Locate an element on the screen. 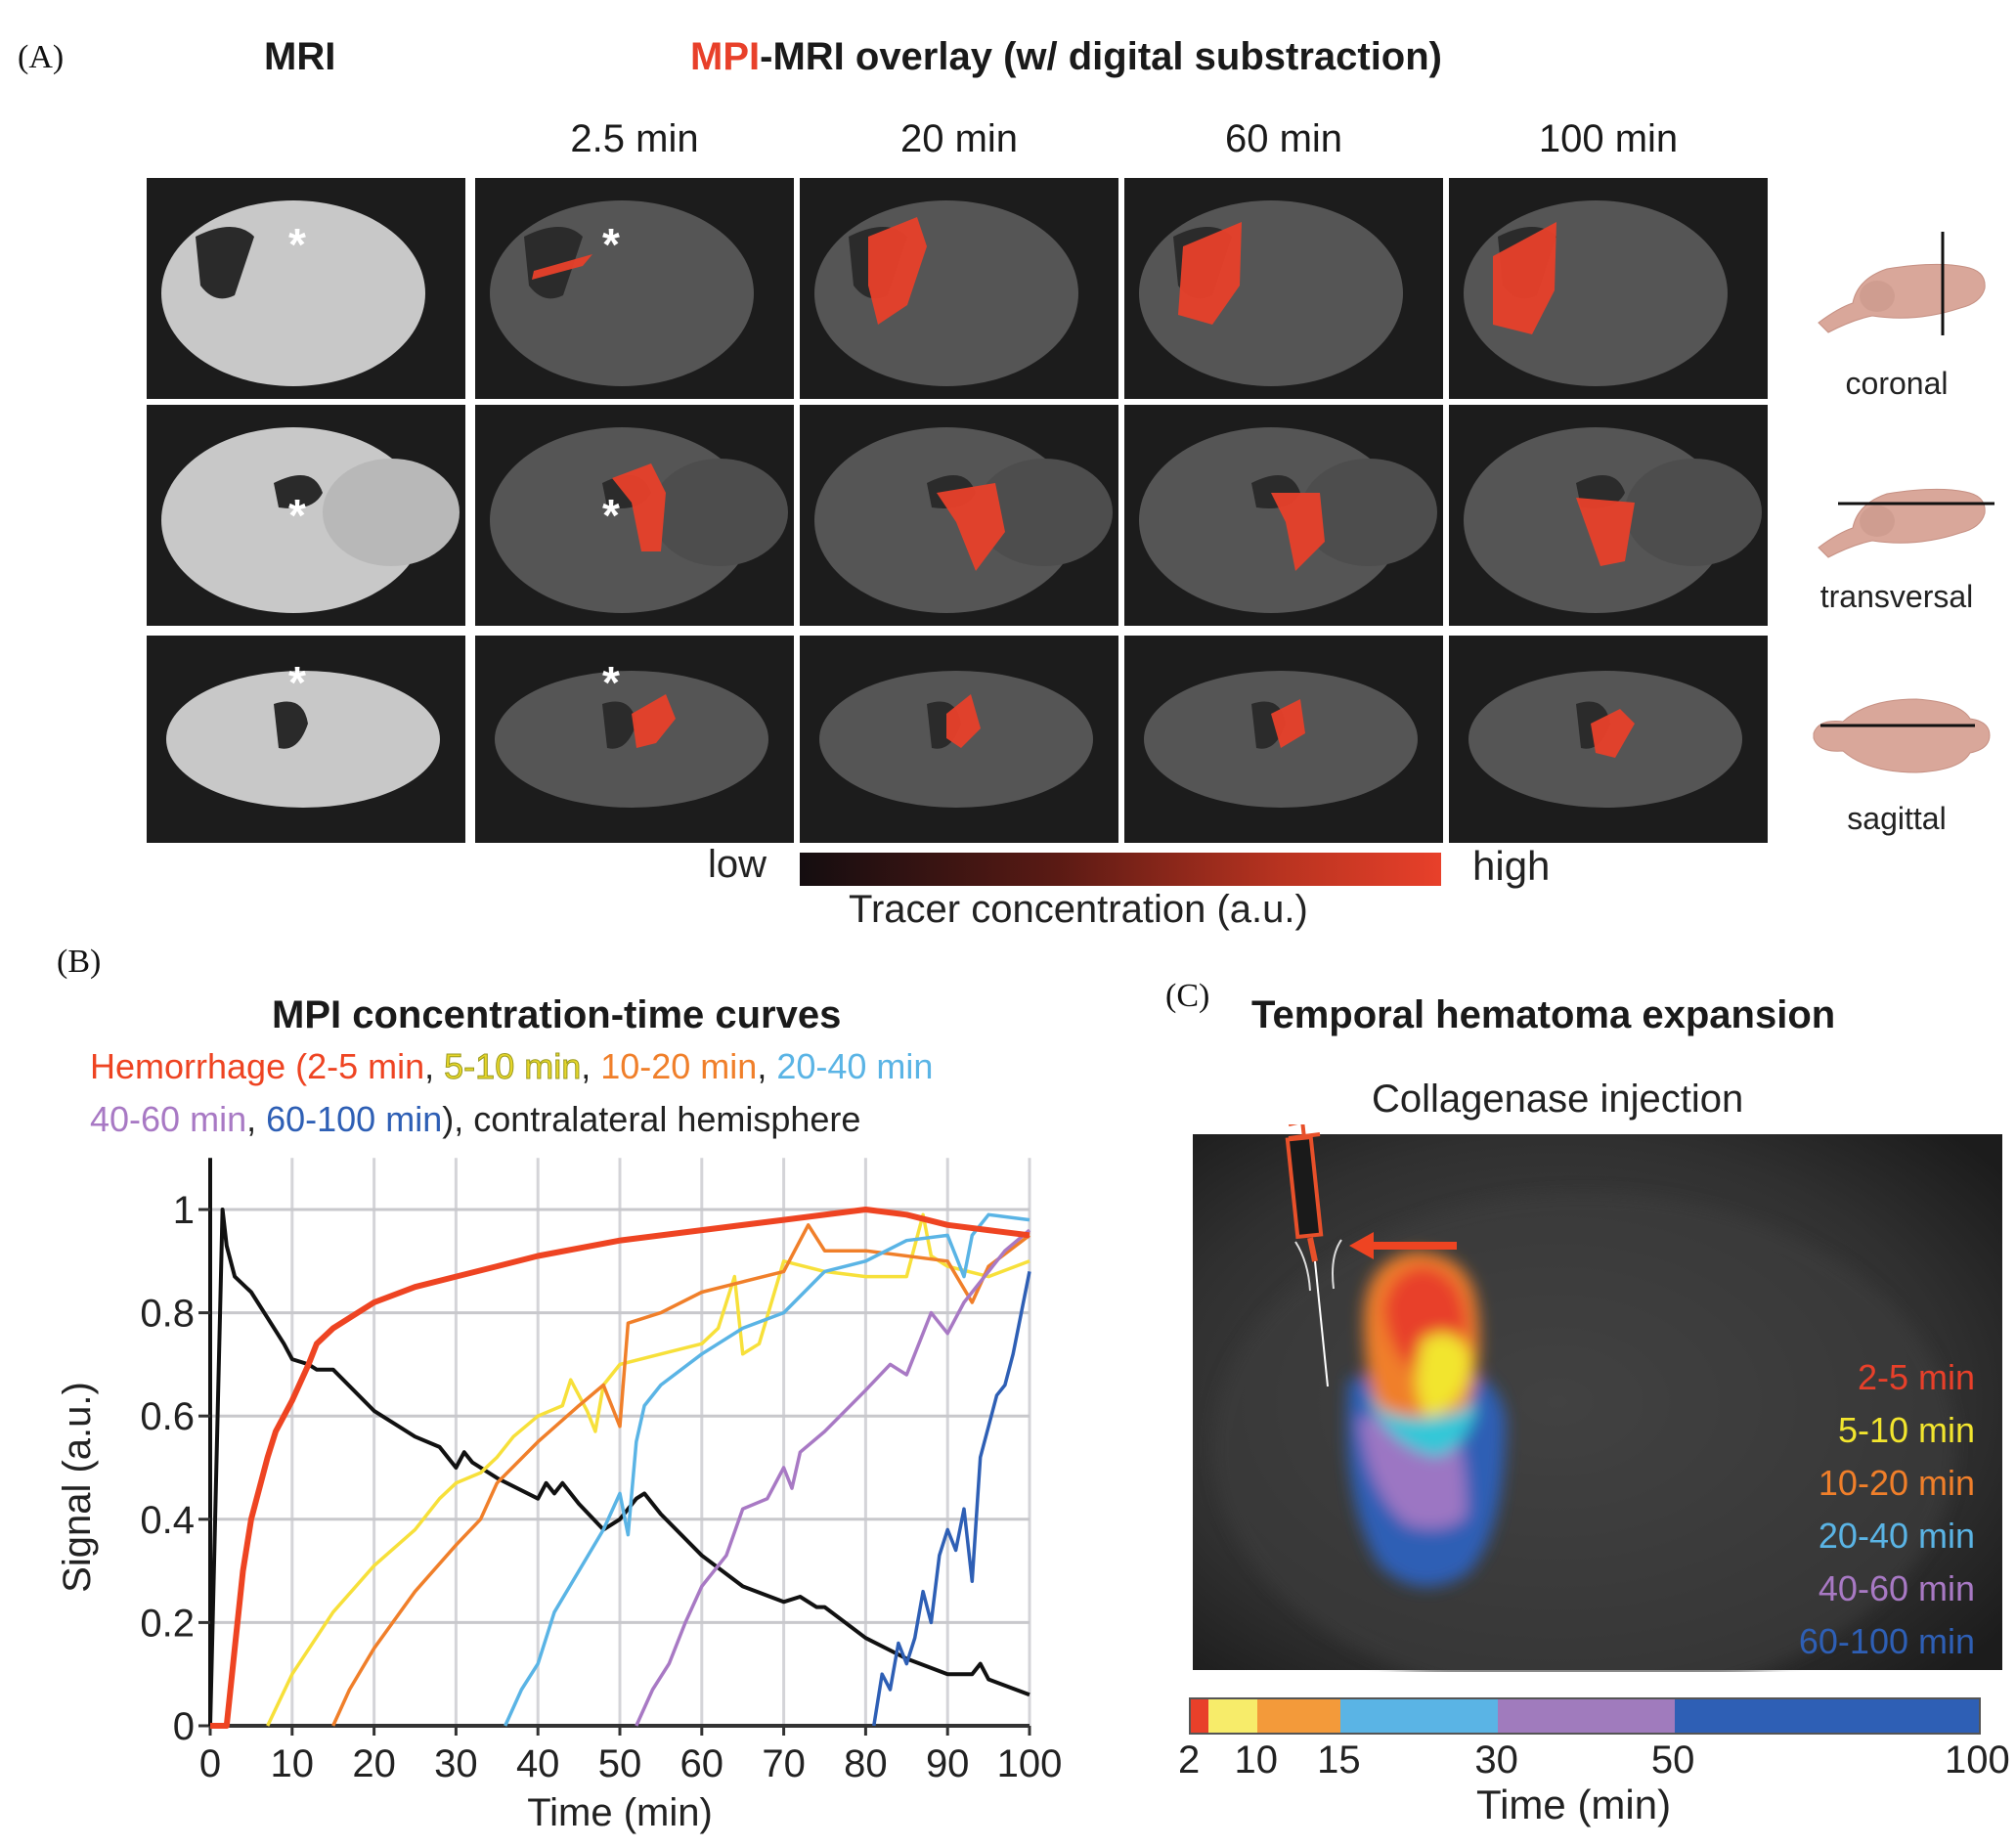  series-line-40-60-min is located at coordinates (833, 1477).